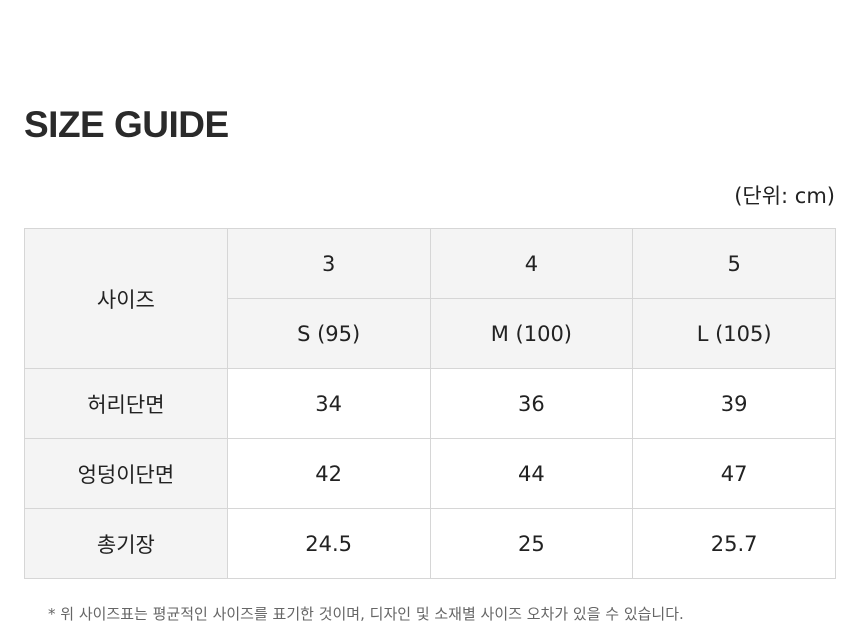 The image size is (860, 628). Describe the element at coordinates (734, 403) in the screenshot. I see `measure-value: 39` at that location.